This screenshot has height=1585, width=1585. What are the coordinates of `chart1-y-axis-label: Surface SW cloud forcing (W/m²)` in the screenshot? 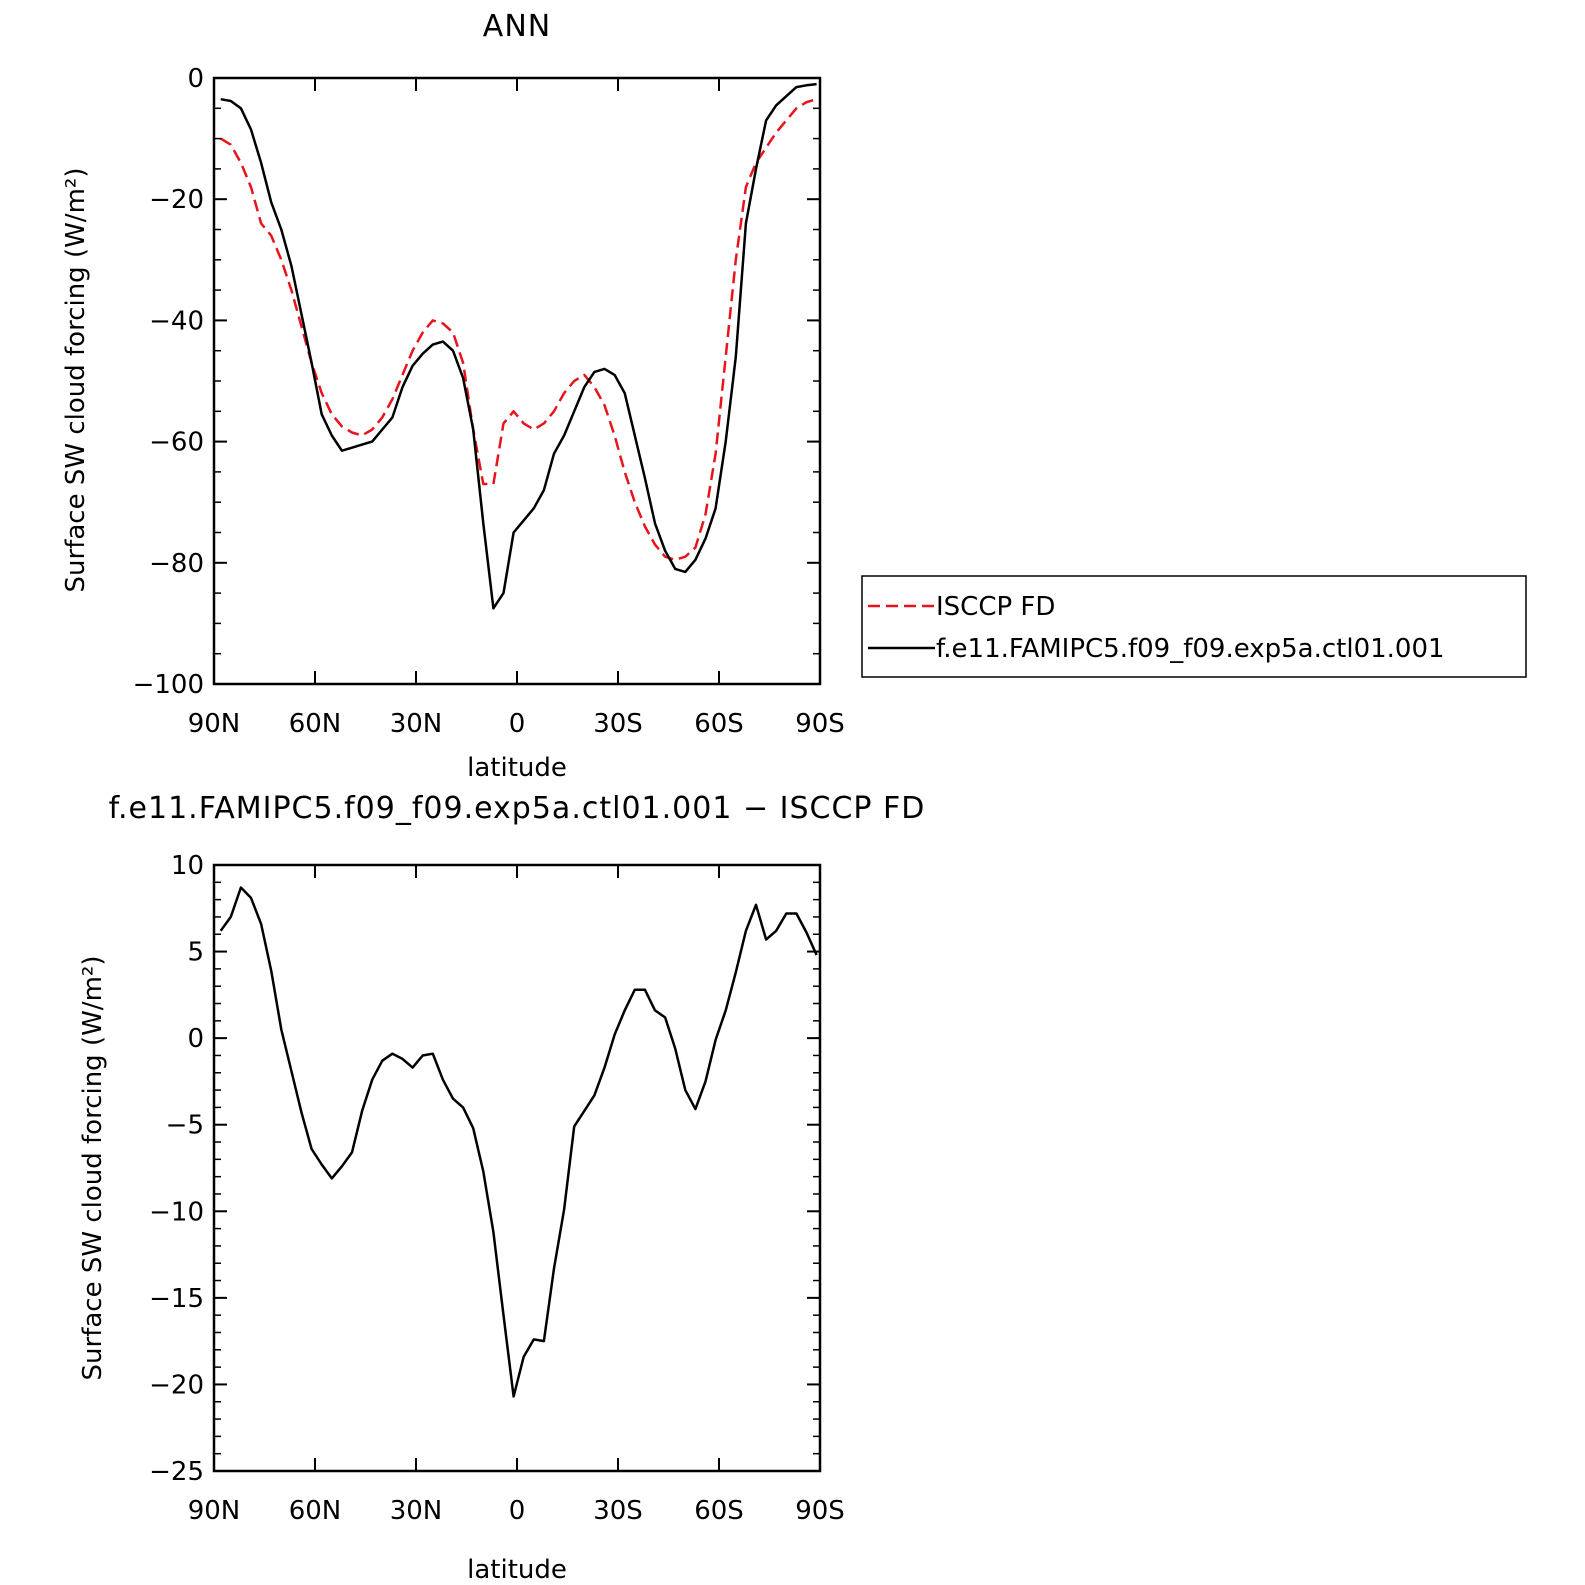 It's located at (76, 380).